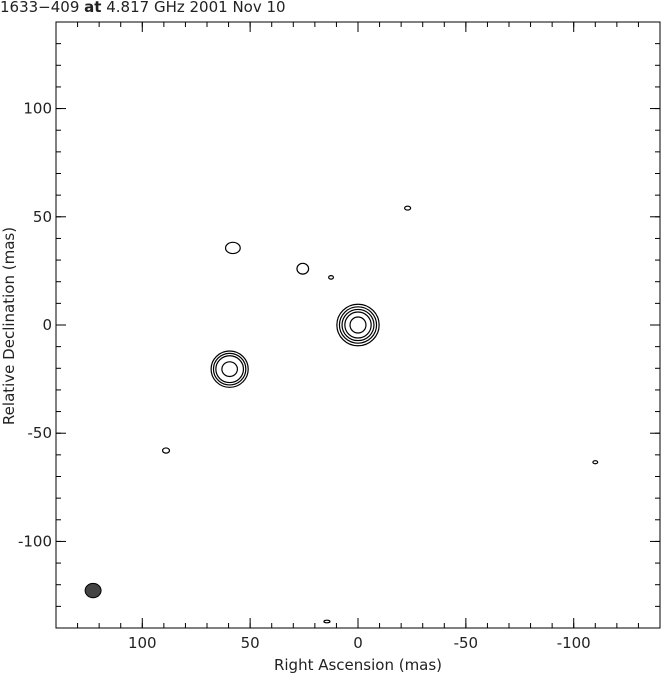 Image resolution: width=661 pixels, height=675 pixels. I want to click on title-at: at, so click(92, 8).